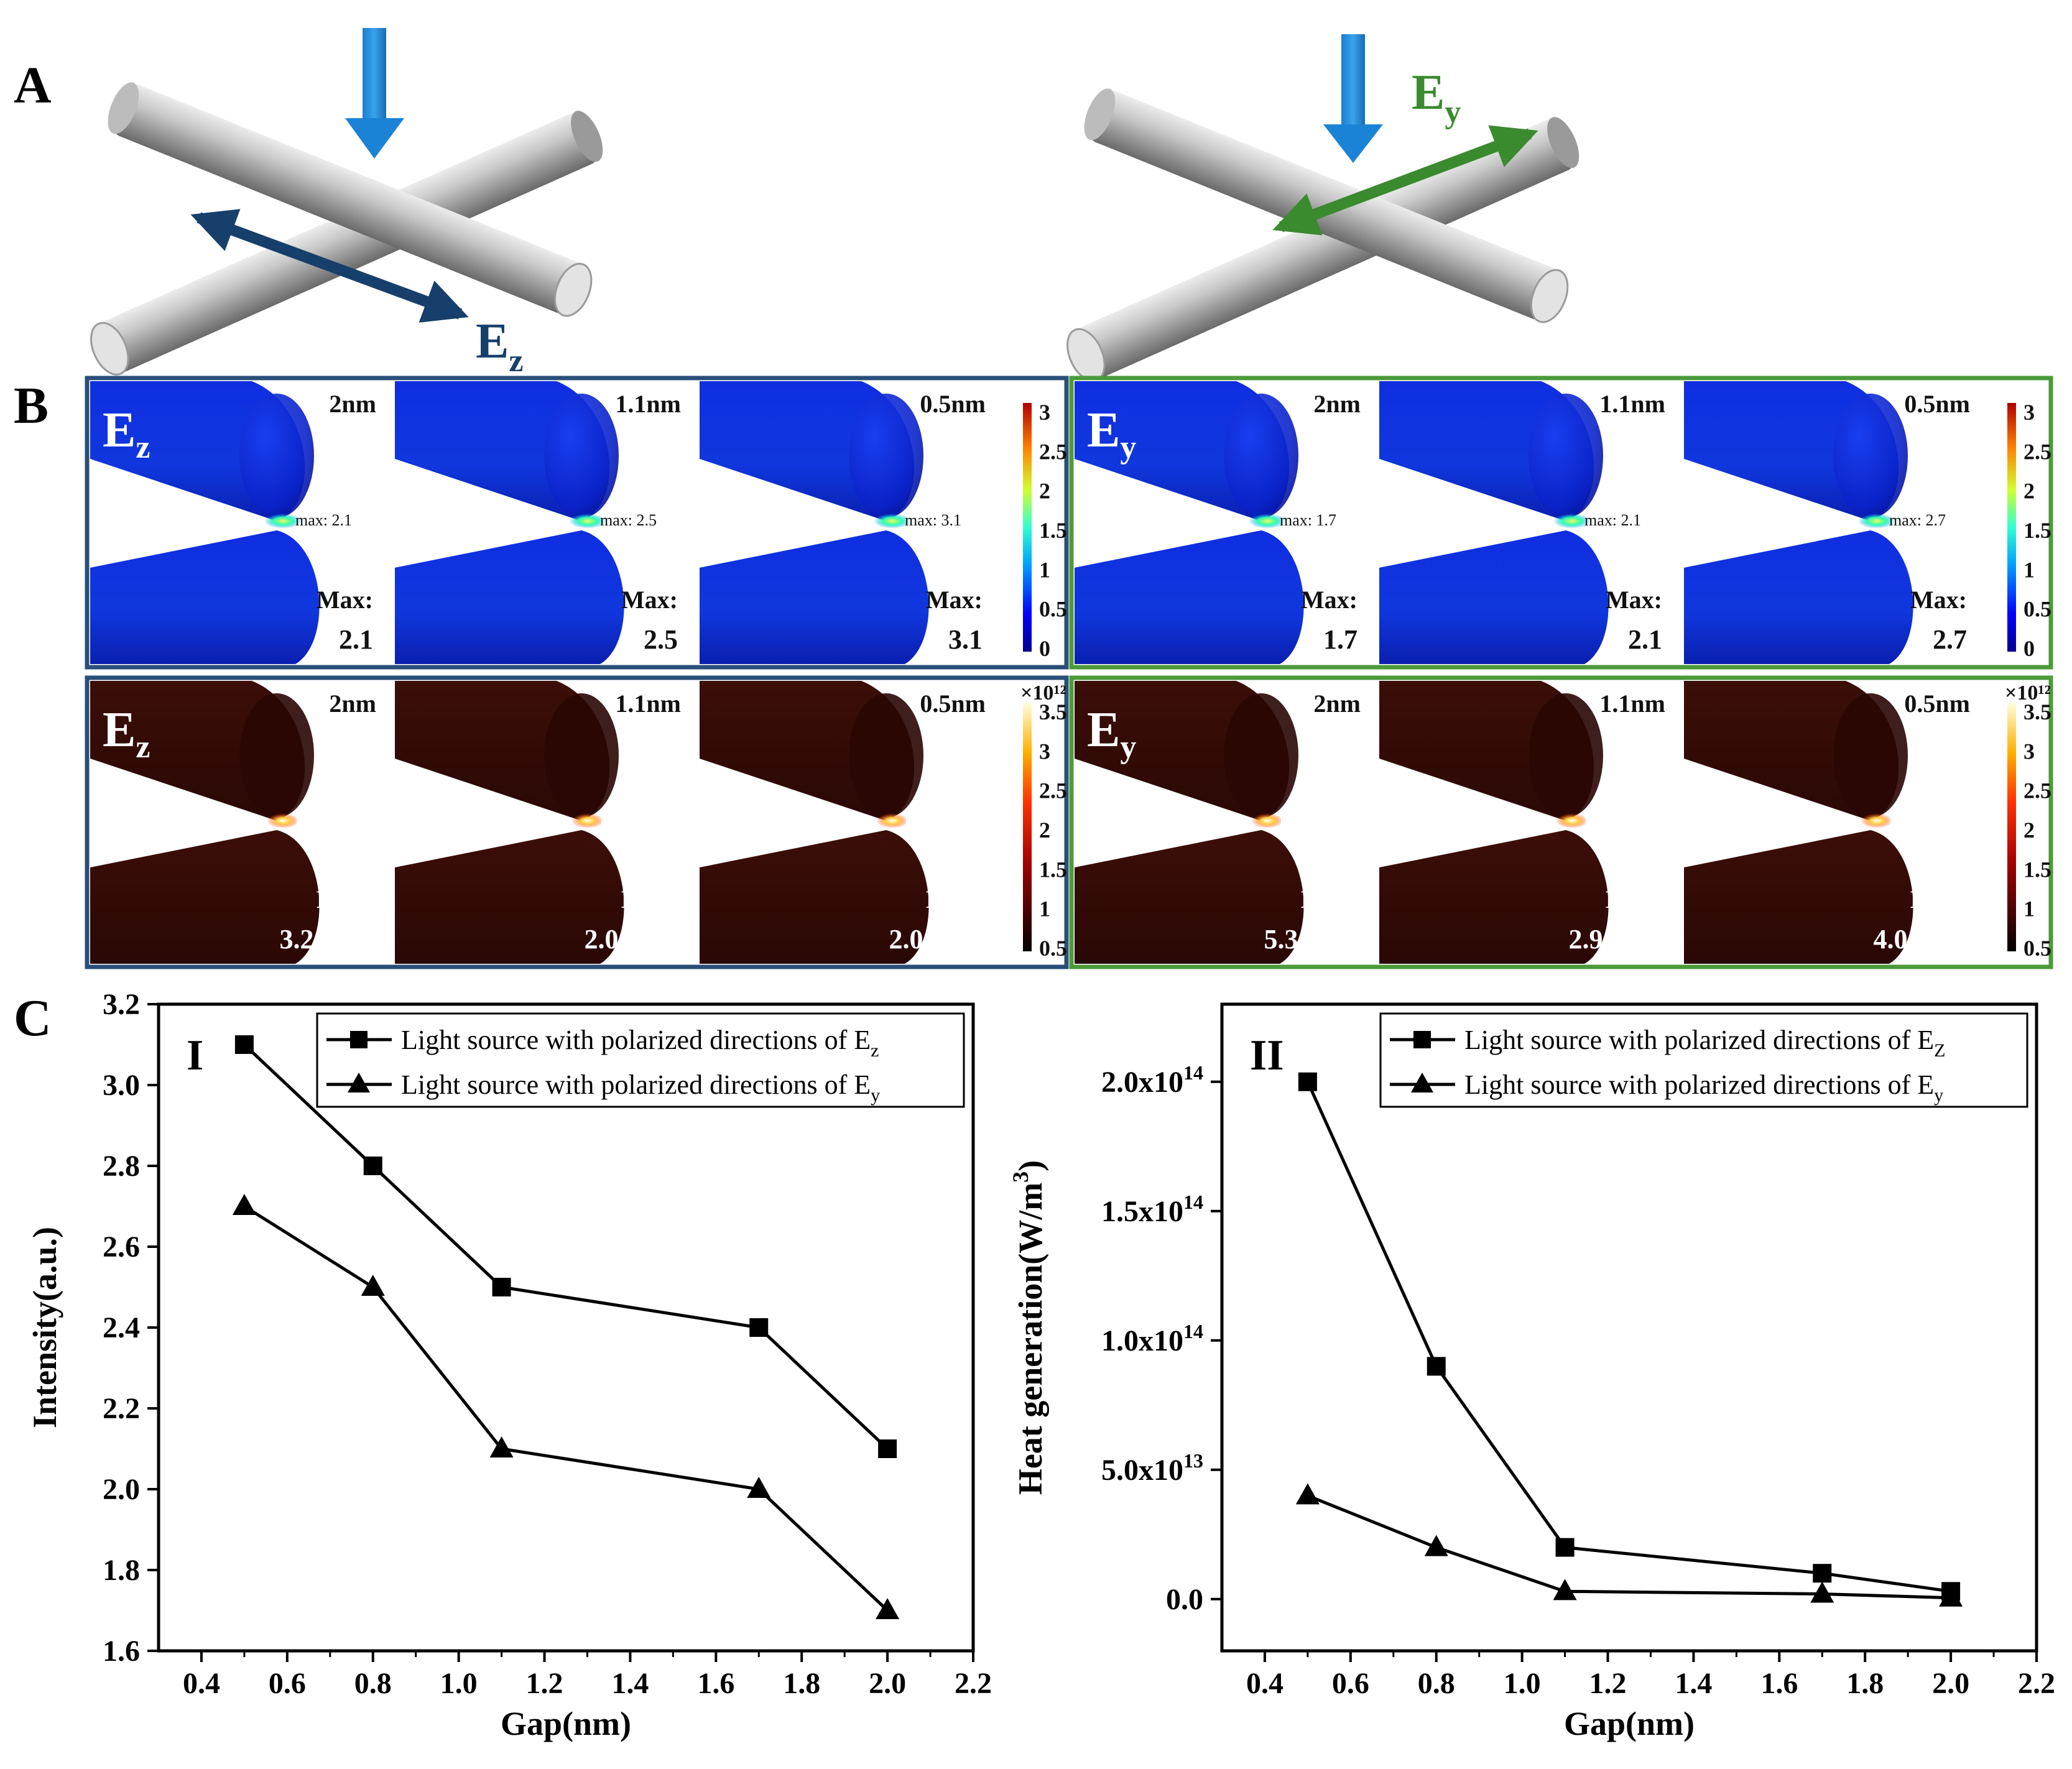 This screenshot has height=1769, width=2072. Describe the element at coordinates (121, 1408) in the screenshot. I see `y-tick-label: 2.2` at that location.